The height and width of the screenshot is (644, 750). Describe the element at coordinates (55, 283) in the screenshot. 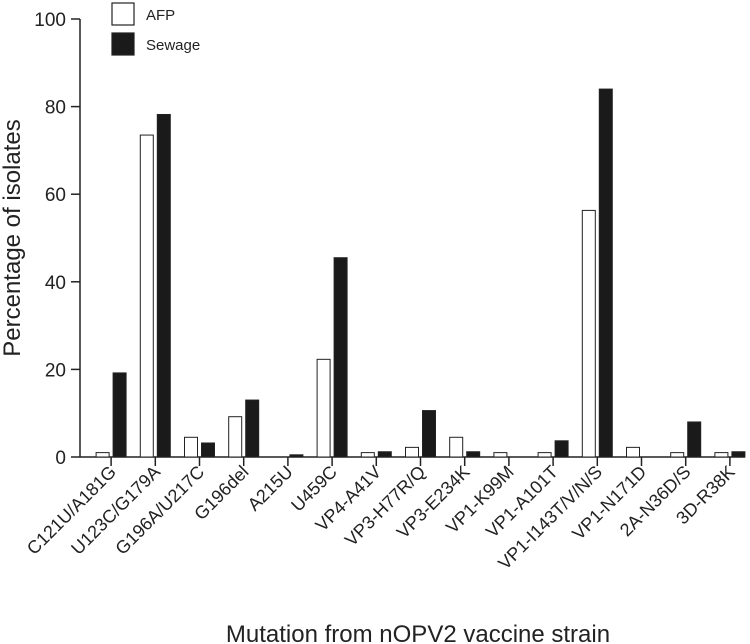

I see `y-tick-label: 40` at that location.